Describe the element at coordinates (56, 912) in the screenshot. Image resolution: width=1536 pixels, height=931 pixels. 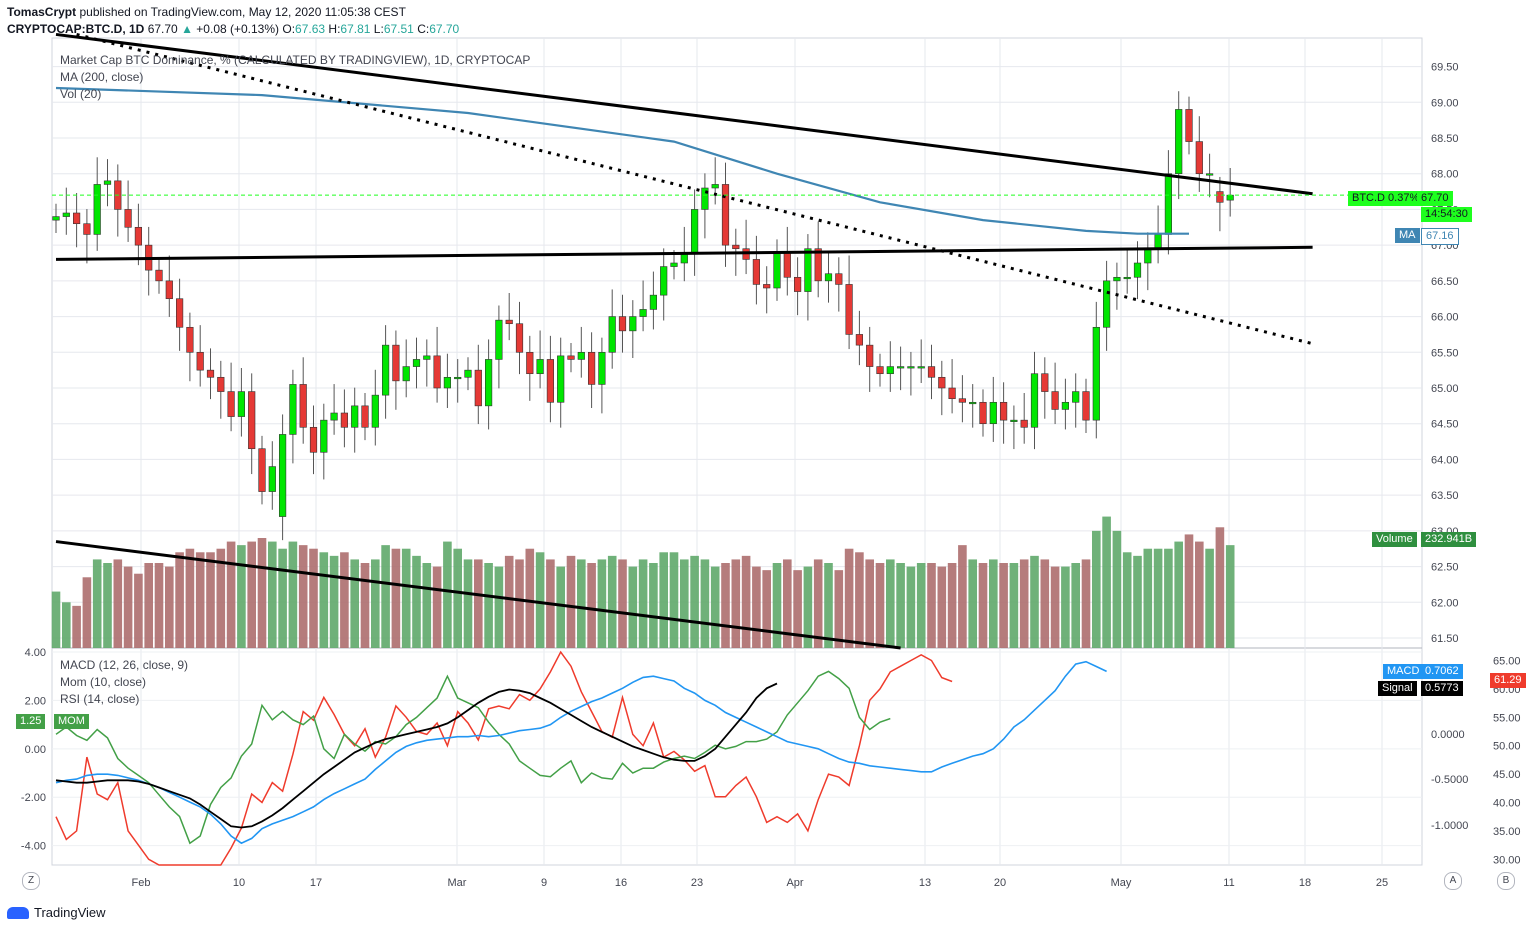
I see `tradingview-brand: TradingView` at that location.